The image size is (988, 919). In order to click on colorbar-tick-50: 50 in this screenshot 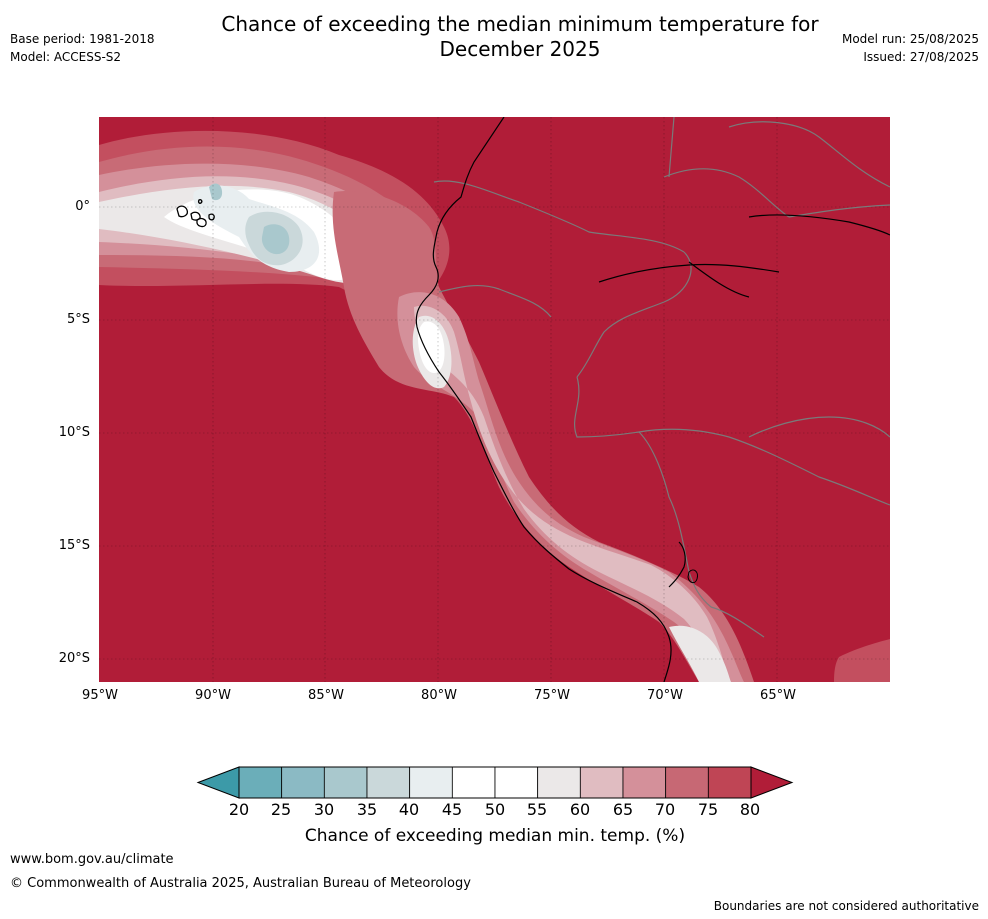, I will do `click(495, 809)`.